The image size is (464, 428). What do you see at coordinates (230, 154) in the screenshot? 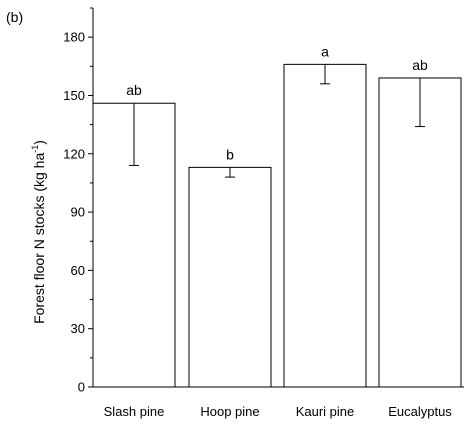
I see `significance-label: b` at bounding box center [230, 154].